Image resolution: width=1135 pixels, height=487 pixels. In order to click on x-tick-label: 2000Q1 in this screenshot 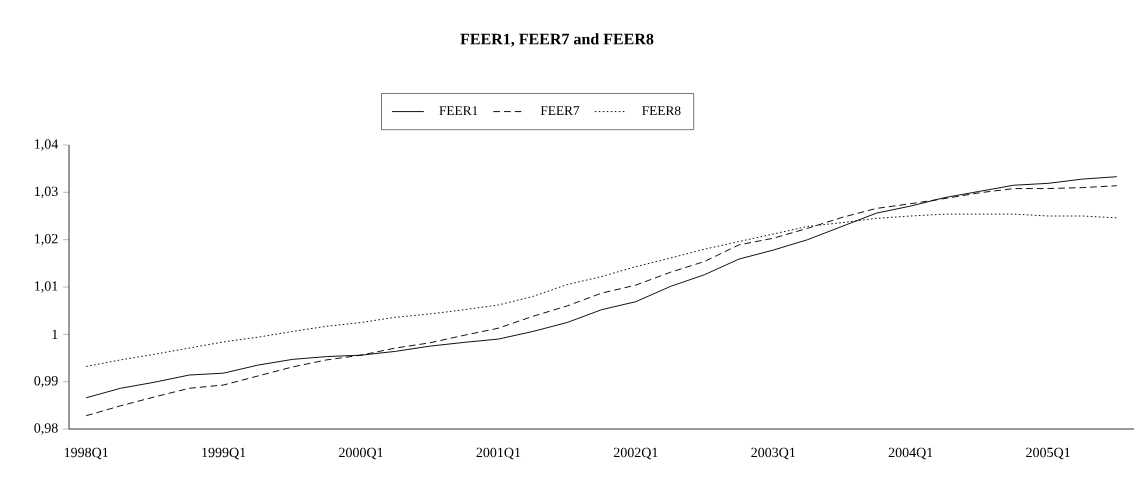, I will do `click(361, 453)`.